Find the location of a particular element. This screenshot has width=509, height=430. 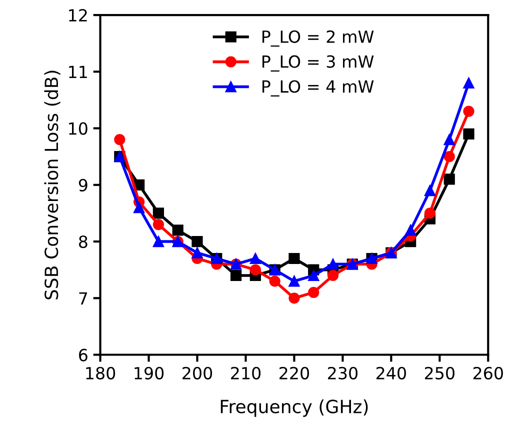

x-tick-label: 200 is located at coordinates (197, 373).